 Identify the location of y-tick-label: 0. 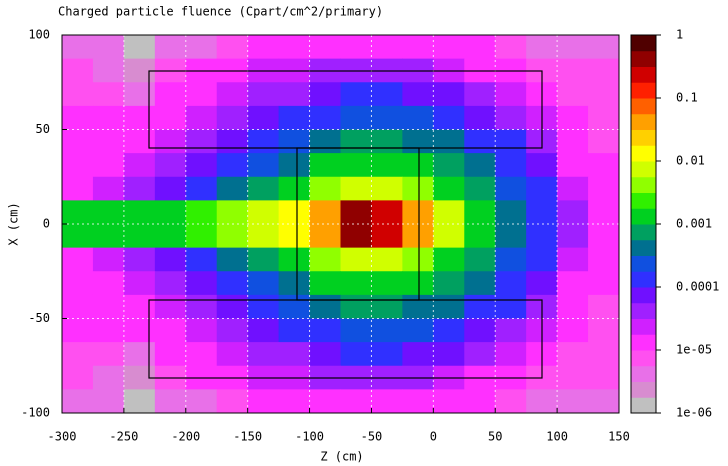
(46, 224).